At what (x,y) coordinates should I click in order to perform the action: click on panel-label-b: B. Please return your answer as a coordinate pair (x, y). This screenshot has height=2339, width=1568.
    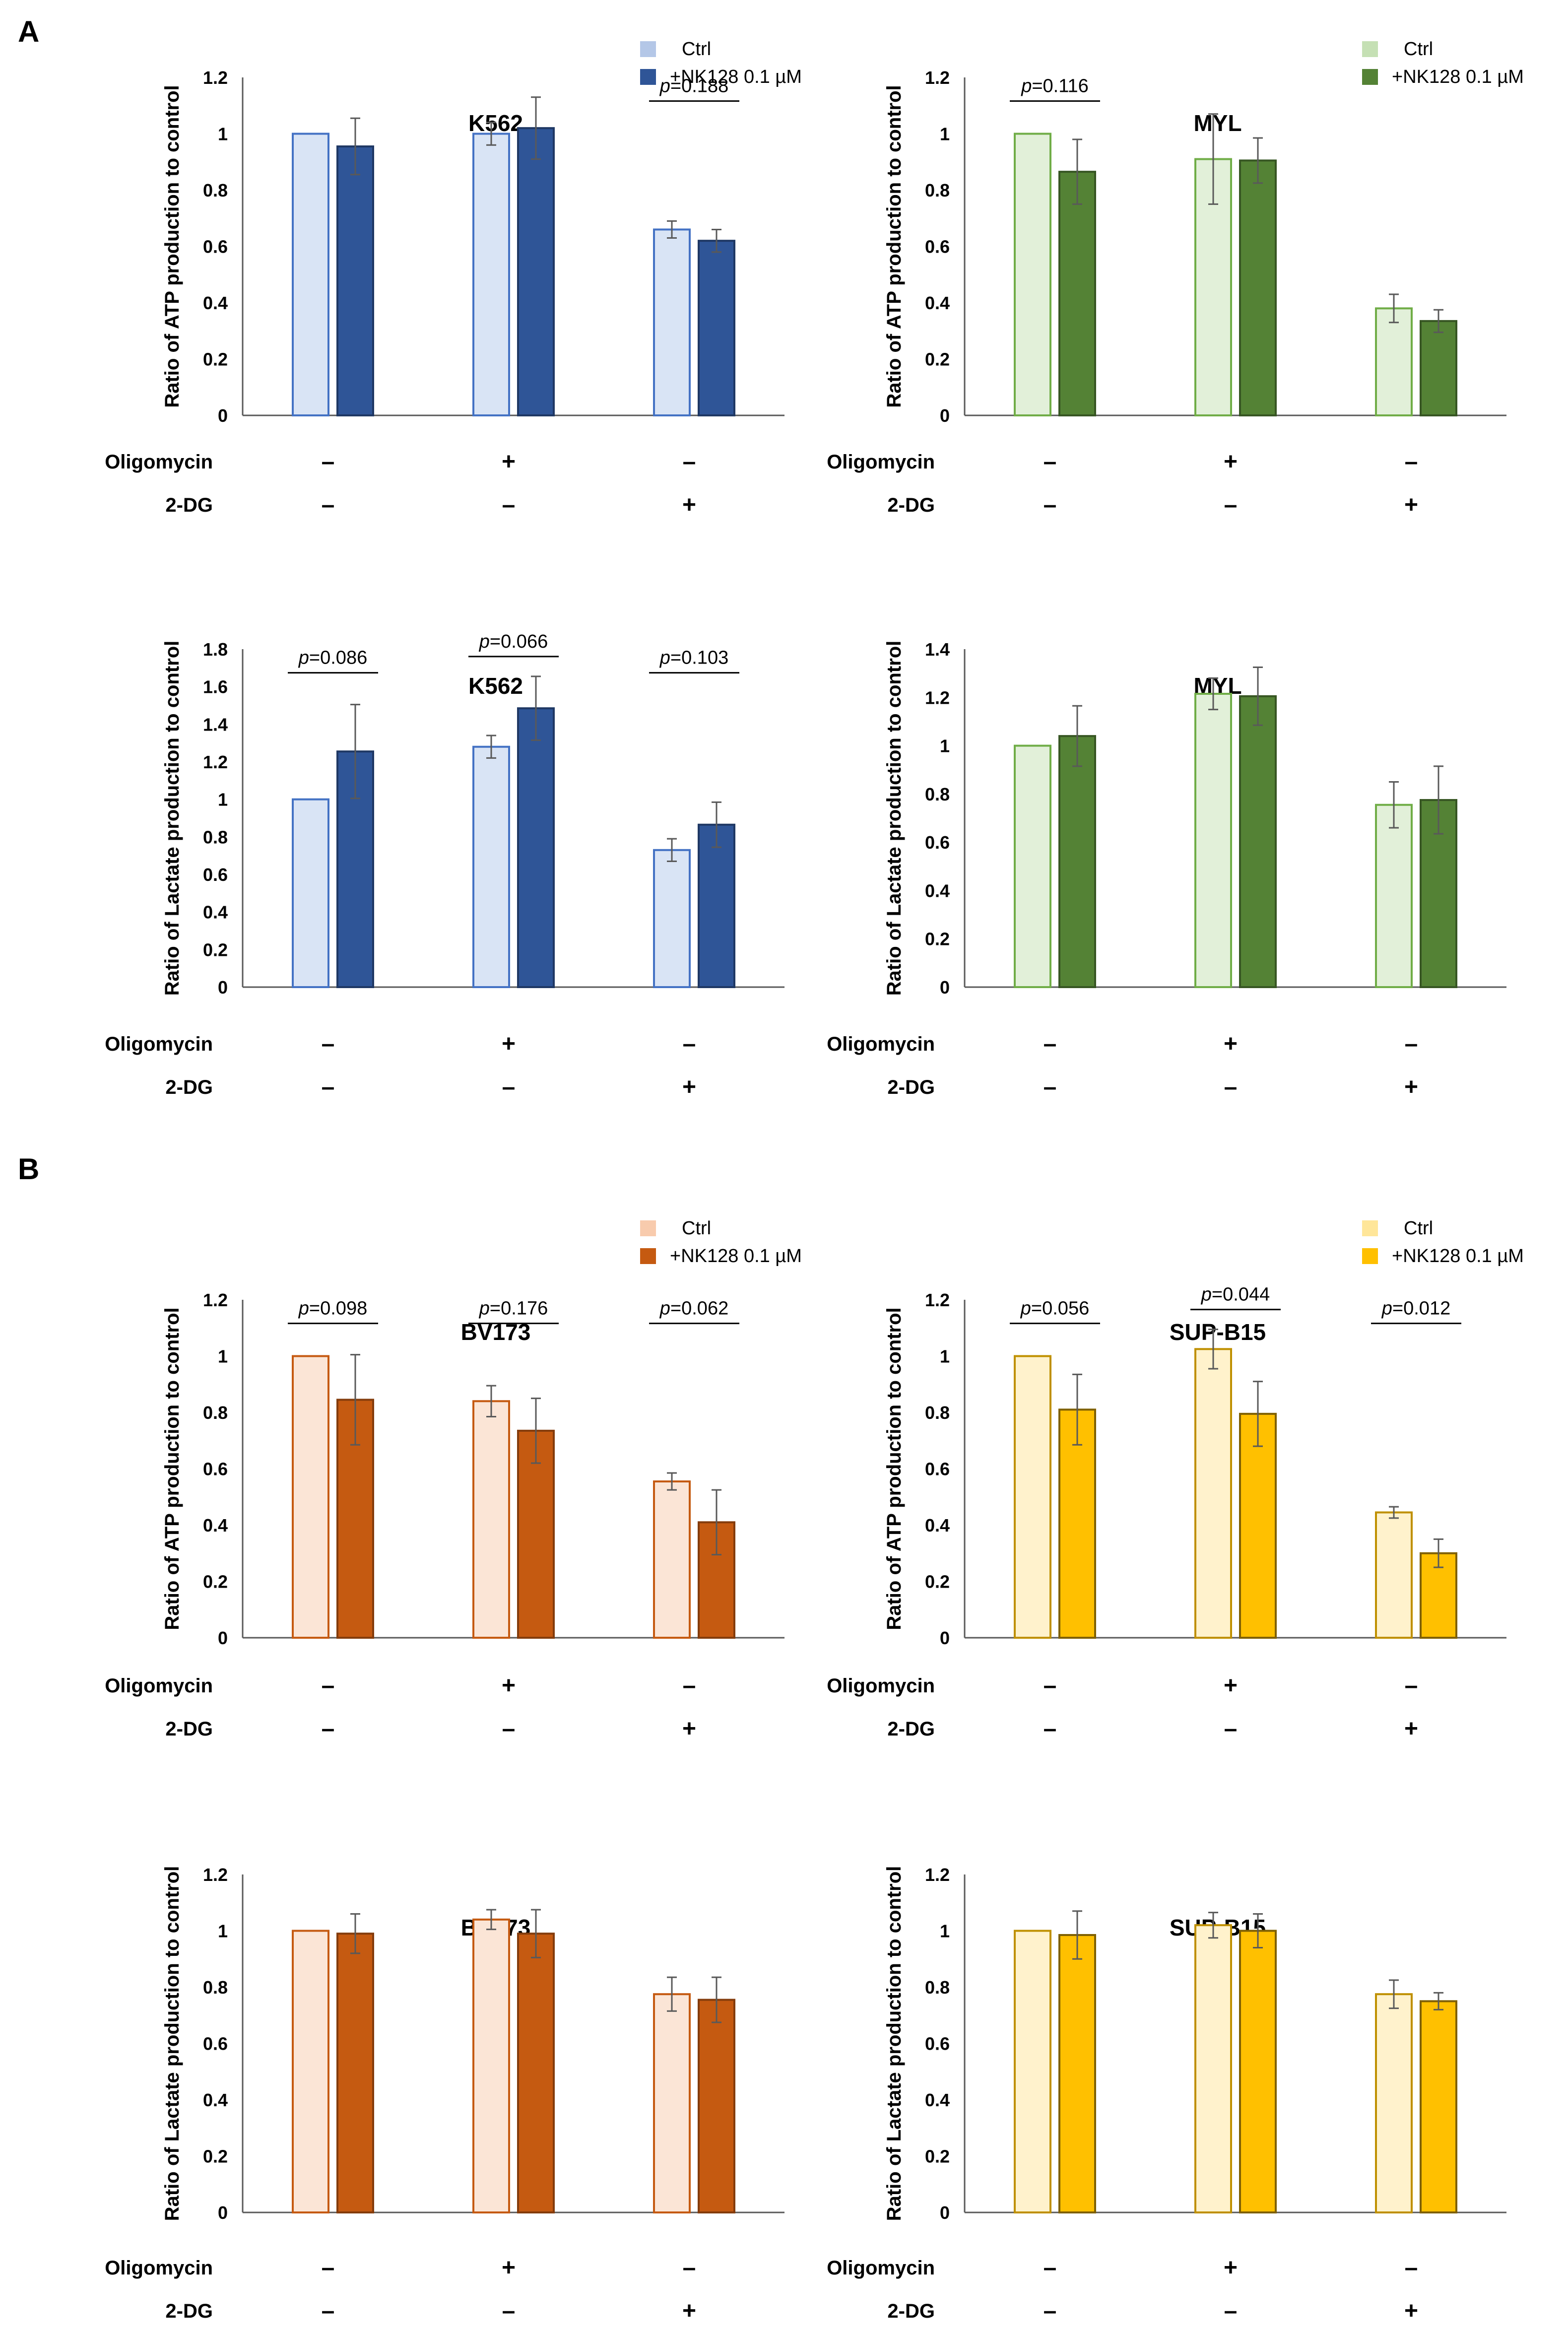
    Looking at the image, I should click on (28, 1169).